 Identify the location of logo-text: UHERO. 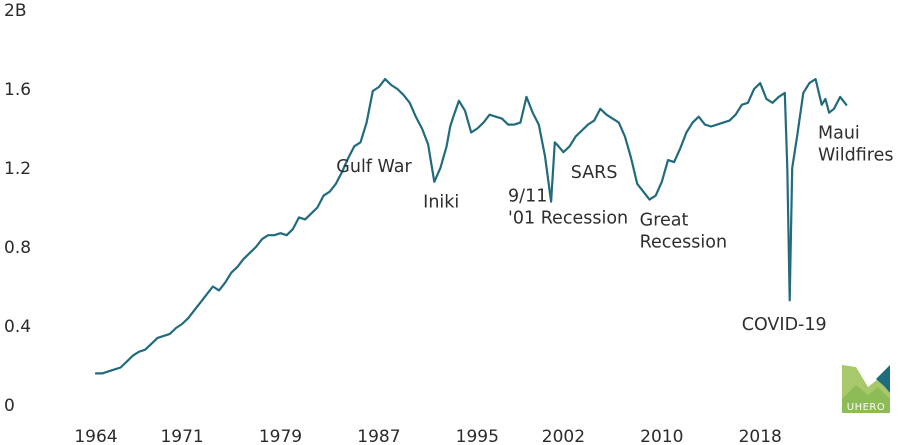
(866, 407).